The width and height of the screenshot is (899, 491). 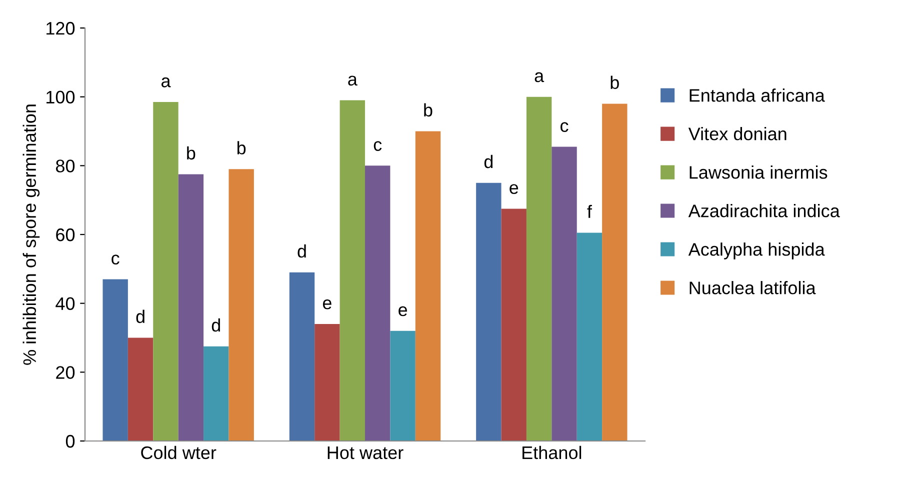 What do you see at coordinates (65, 235) in the screenshot?
I see `y-tick-label: 60` at bounding box center [65, 235].